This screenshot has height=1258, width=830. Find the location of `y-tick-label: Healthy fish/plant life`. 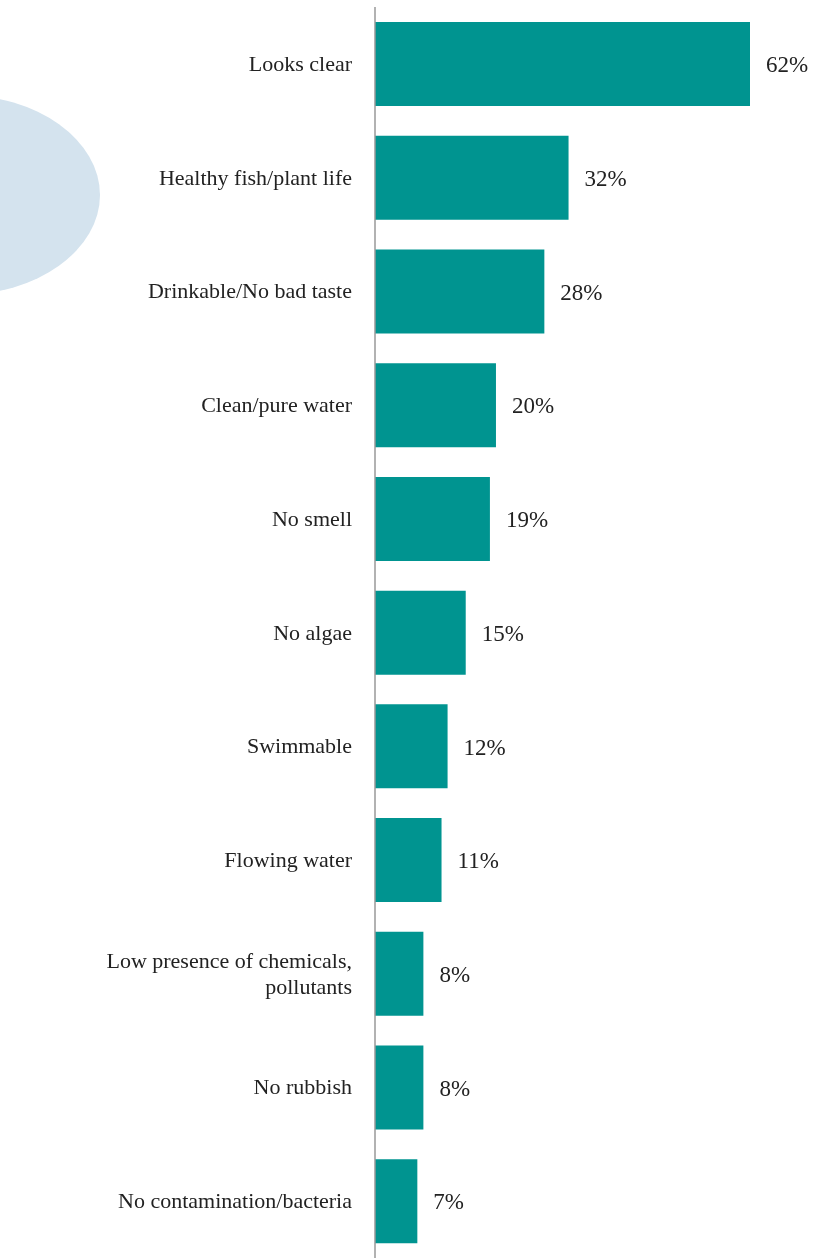

y-tick-label: Healthy fish/plant life is located at coordinates (255, 177).